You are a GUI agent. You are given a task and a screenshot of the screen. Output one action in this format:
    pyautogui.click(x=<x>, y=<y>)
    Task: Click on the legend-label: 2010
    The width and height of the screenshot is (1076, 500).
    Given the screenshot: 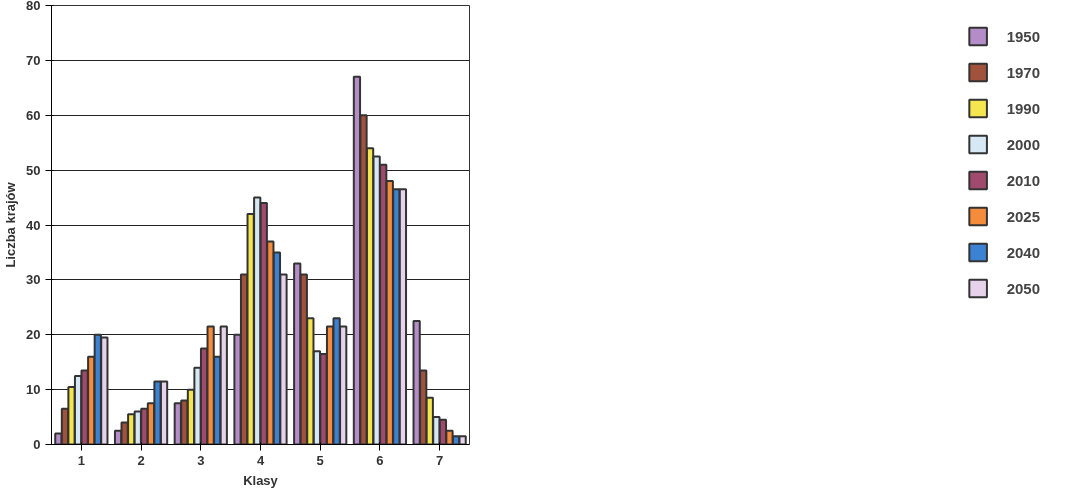 What is the action you would take?
    pyautogui.click(x=1023, y=180)
    